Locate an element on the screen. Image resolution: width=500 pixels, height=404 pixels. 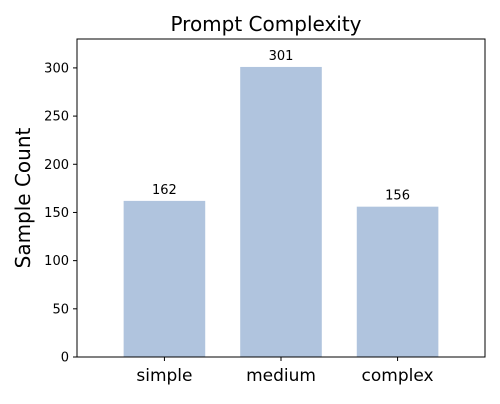
y-tick-label-0: 0 is located at coordinates (65, 358).